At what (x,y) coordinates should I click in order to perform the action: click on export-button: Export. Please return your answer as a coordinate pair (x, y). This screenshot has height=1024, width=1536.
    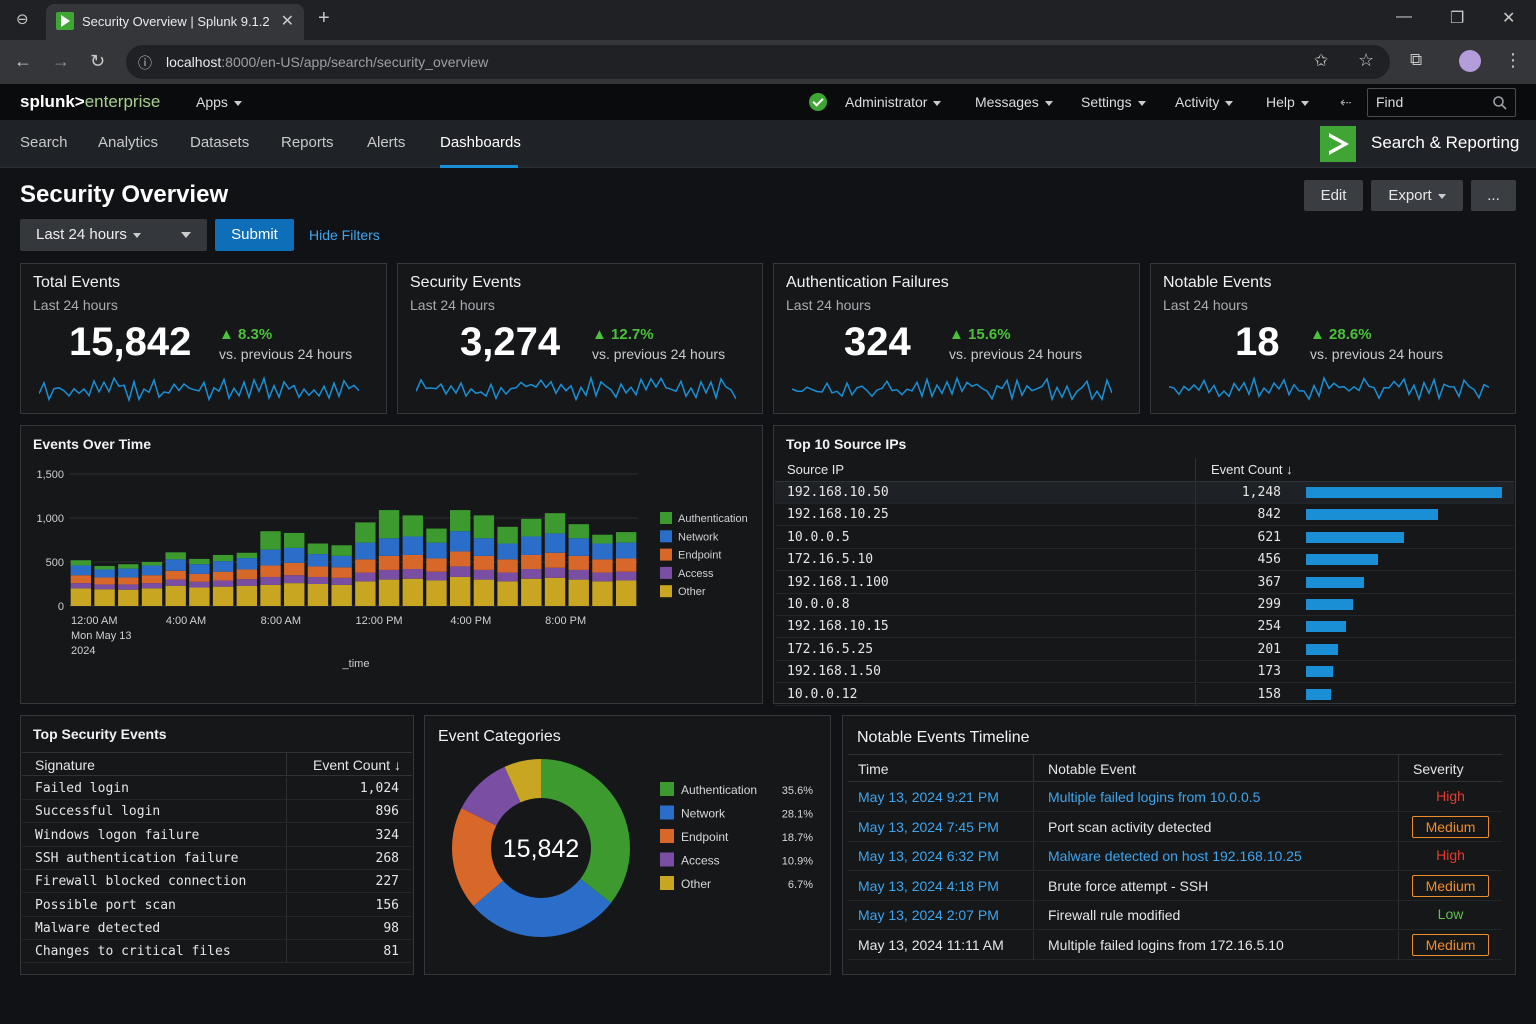
    Looking at the image, I should click on (1417, 195).